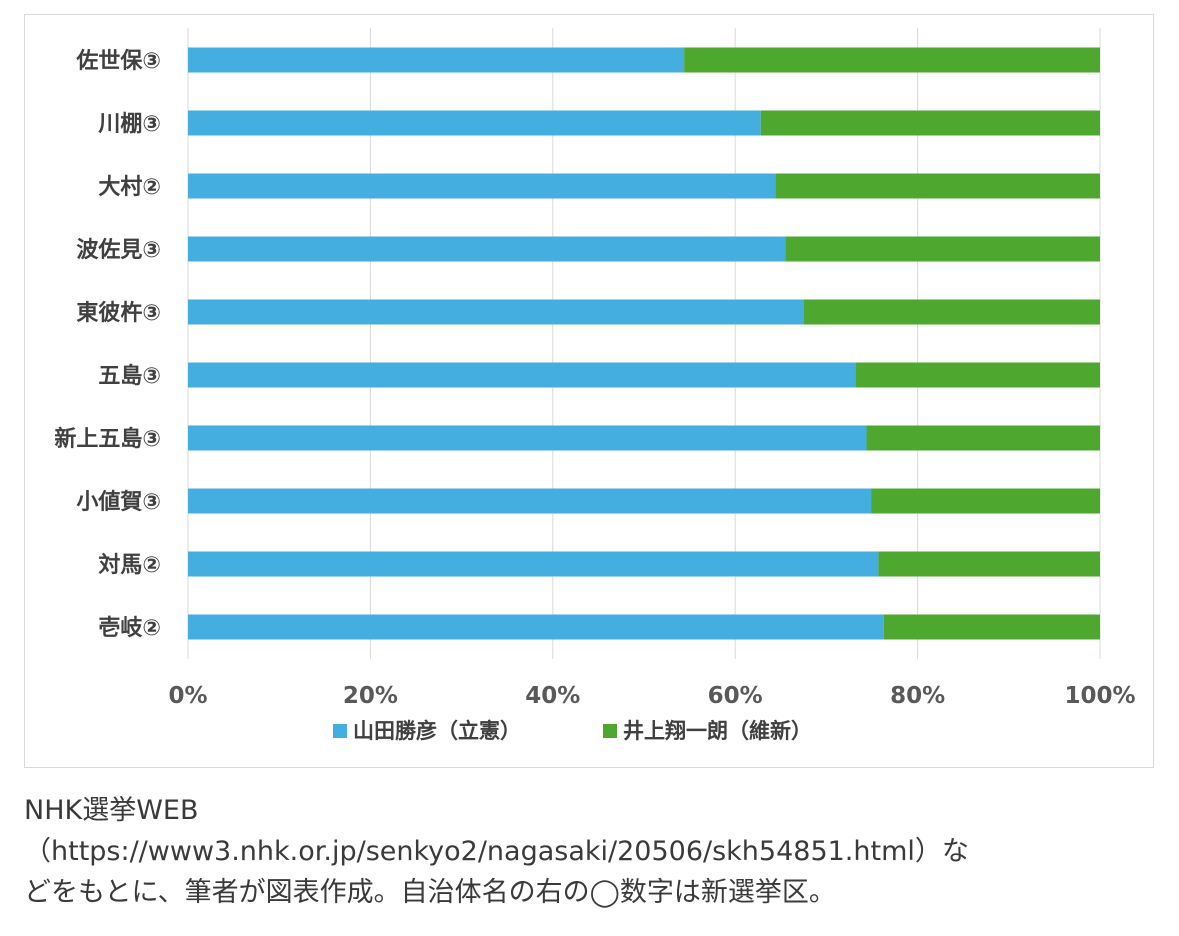 The height and width of the screenshot is (936, 1179). Describe the element at coordinates (430, 892) in the screenshot. I see `caption-line-3: どをもとに、筆者が図表作成。自治体名の右の◯数字は新選挙区。` at that location.